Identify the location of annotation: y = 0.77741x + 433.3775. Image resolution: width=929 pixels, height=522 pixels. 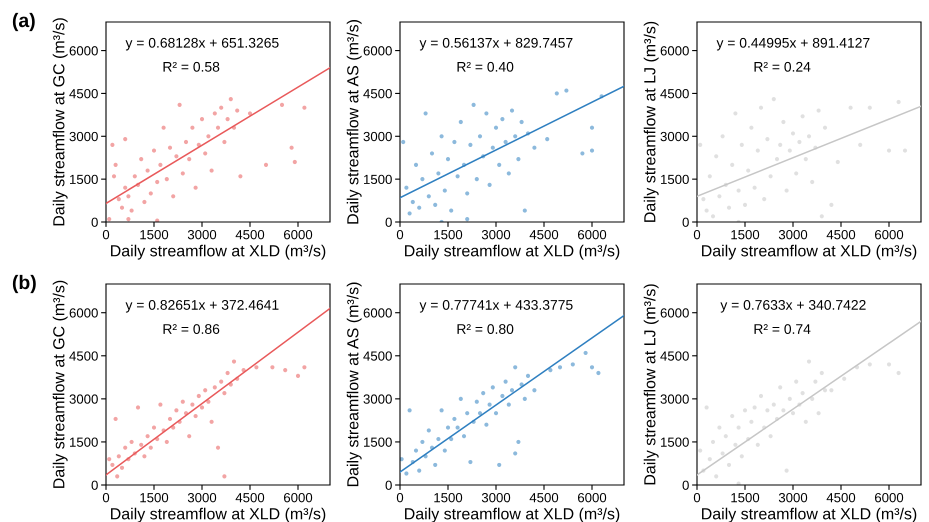
(496, 306).